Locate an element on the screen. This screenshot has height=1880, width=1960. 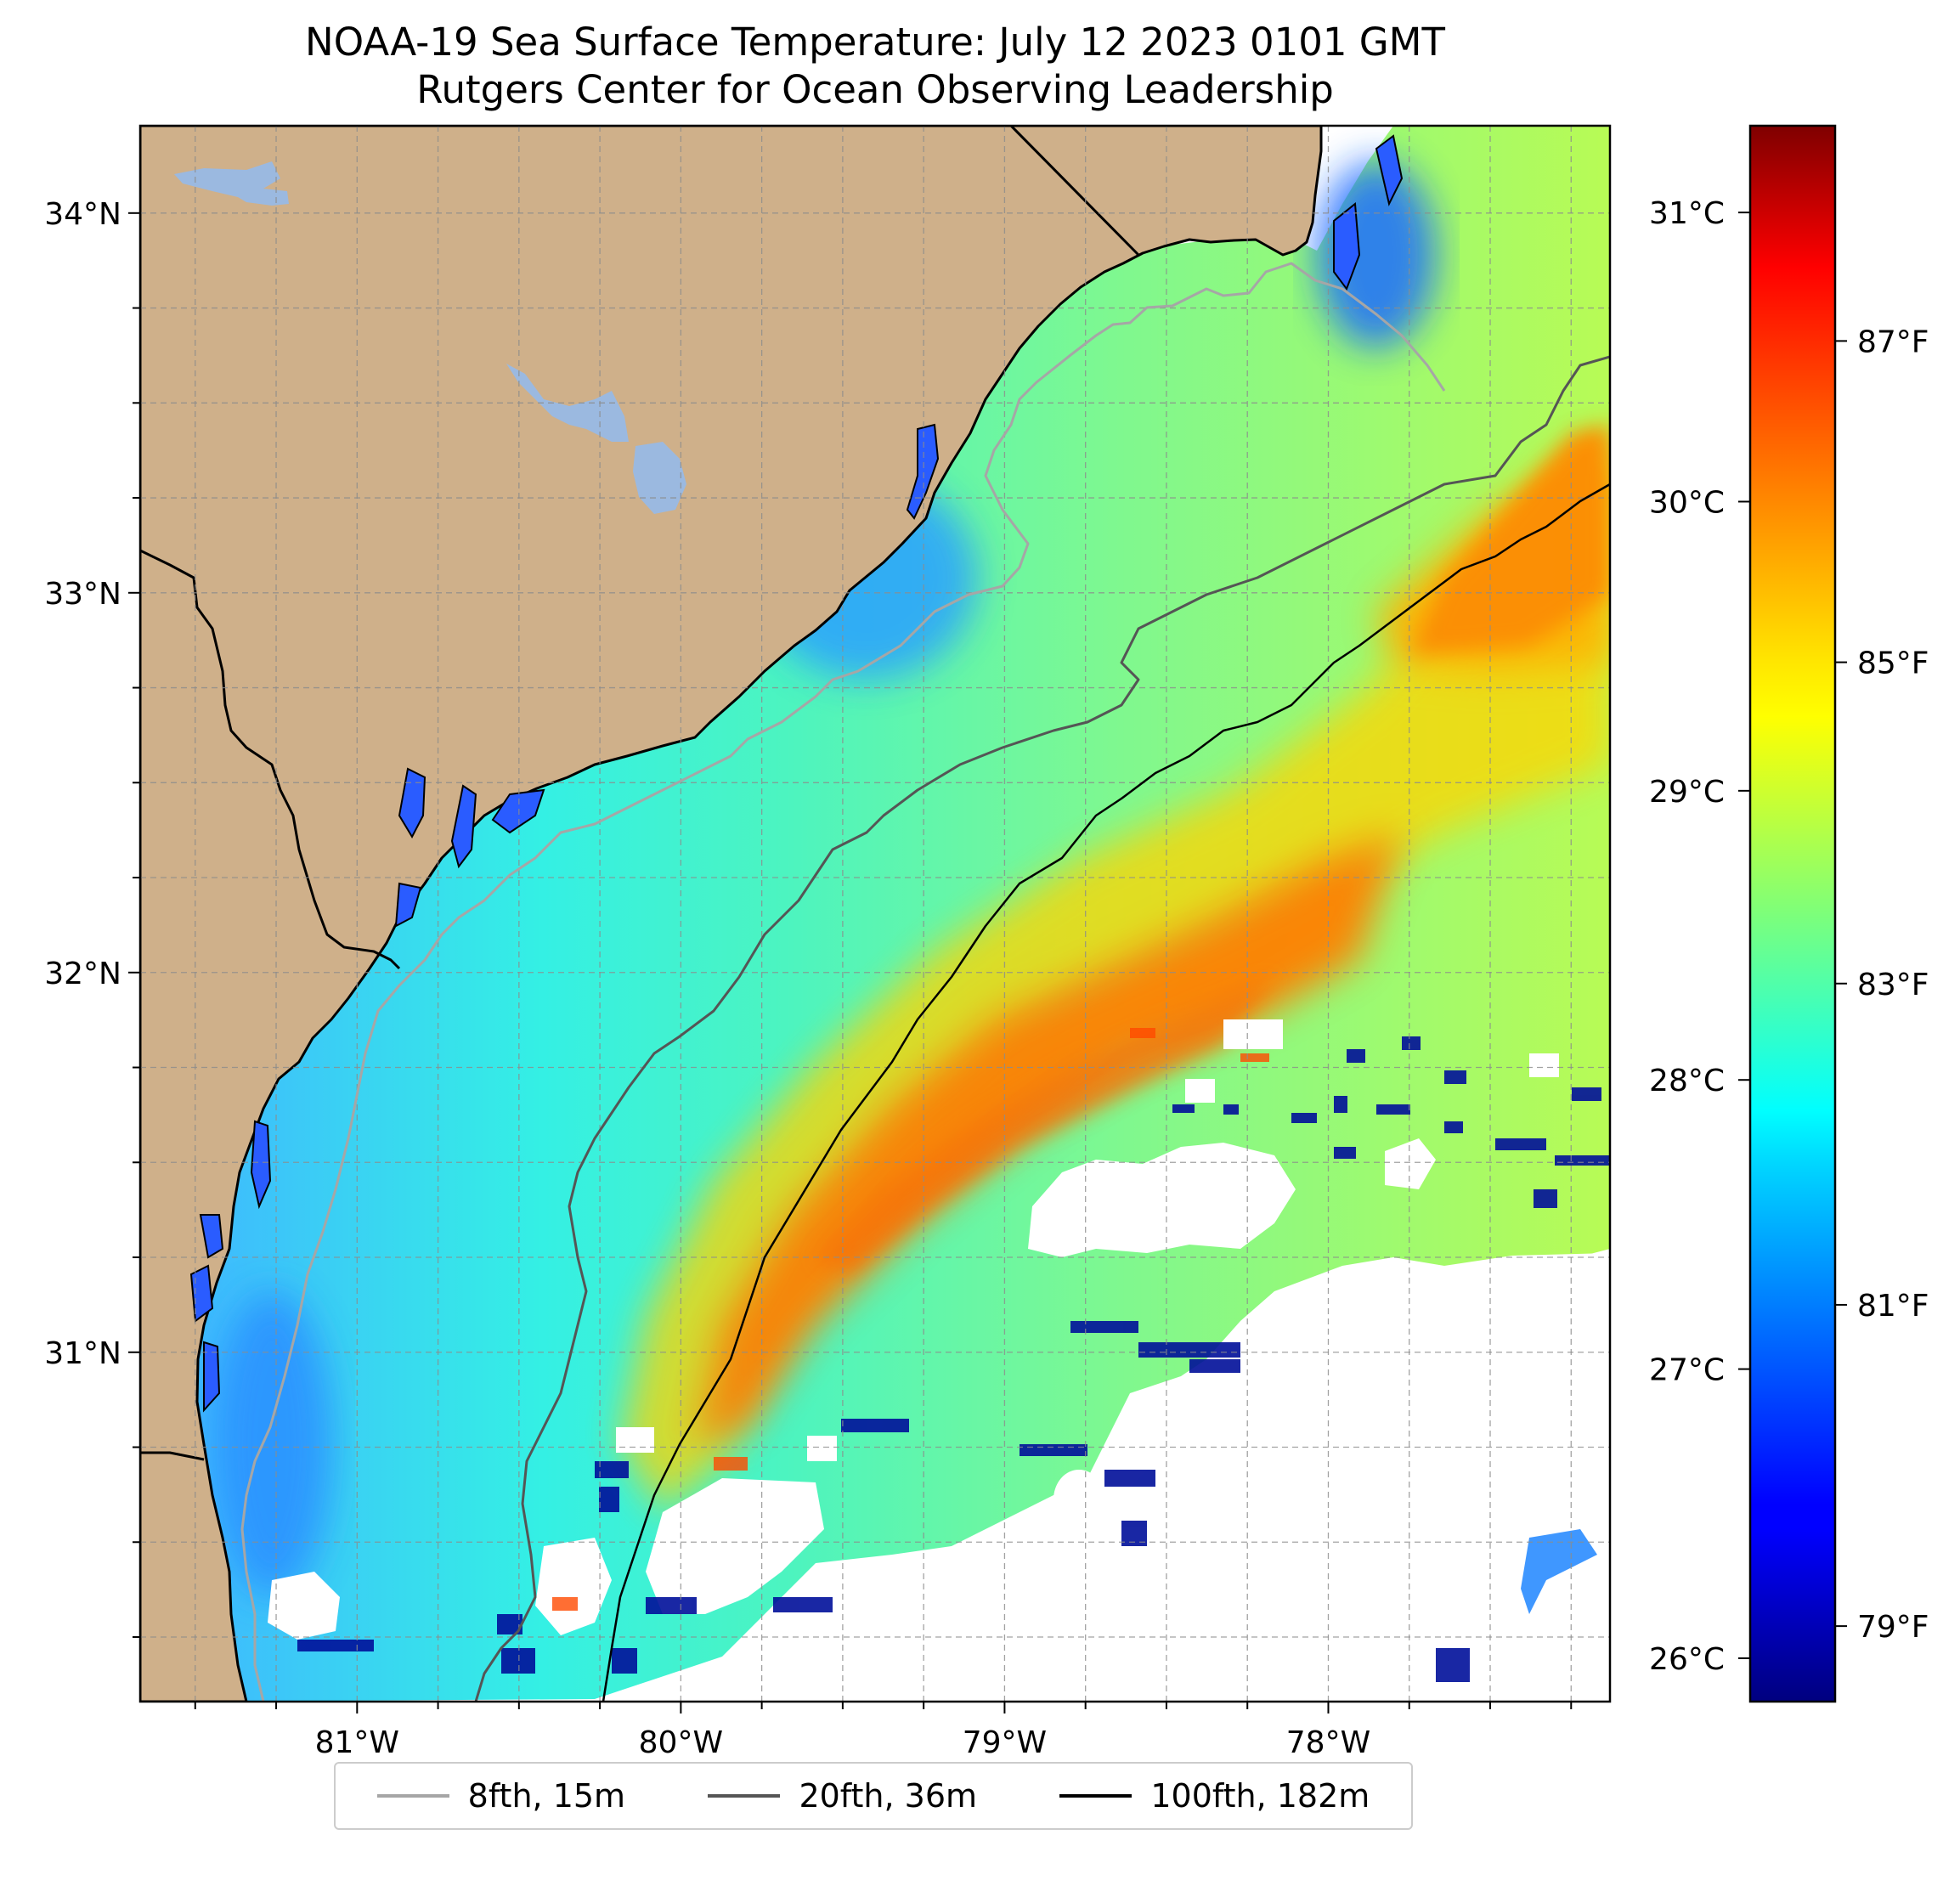
celsius-tick-label: 26°C is located at coordinates (1687, 1660).